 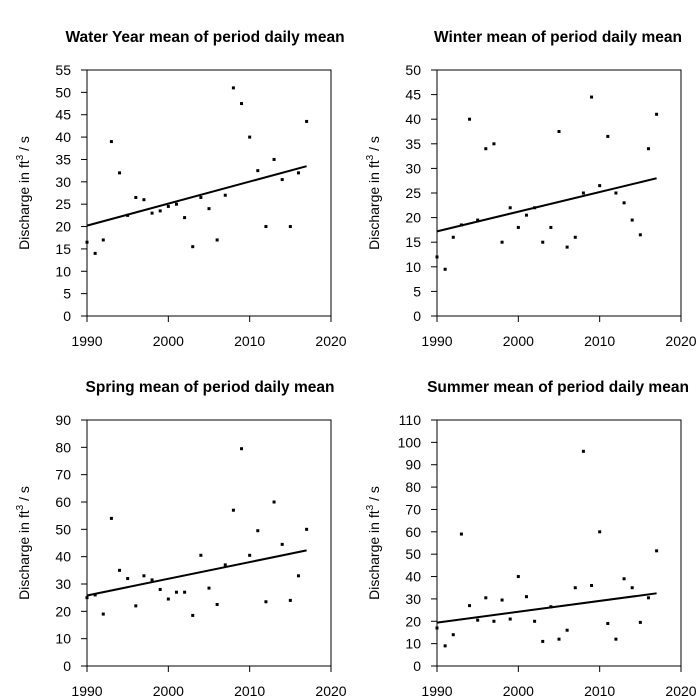 I want to click on y-tick-label: 45, so click(x=413, y=95).